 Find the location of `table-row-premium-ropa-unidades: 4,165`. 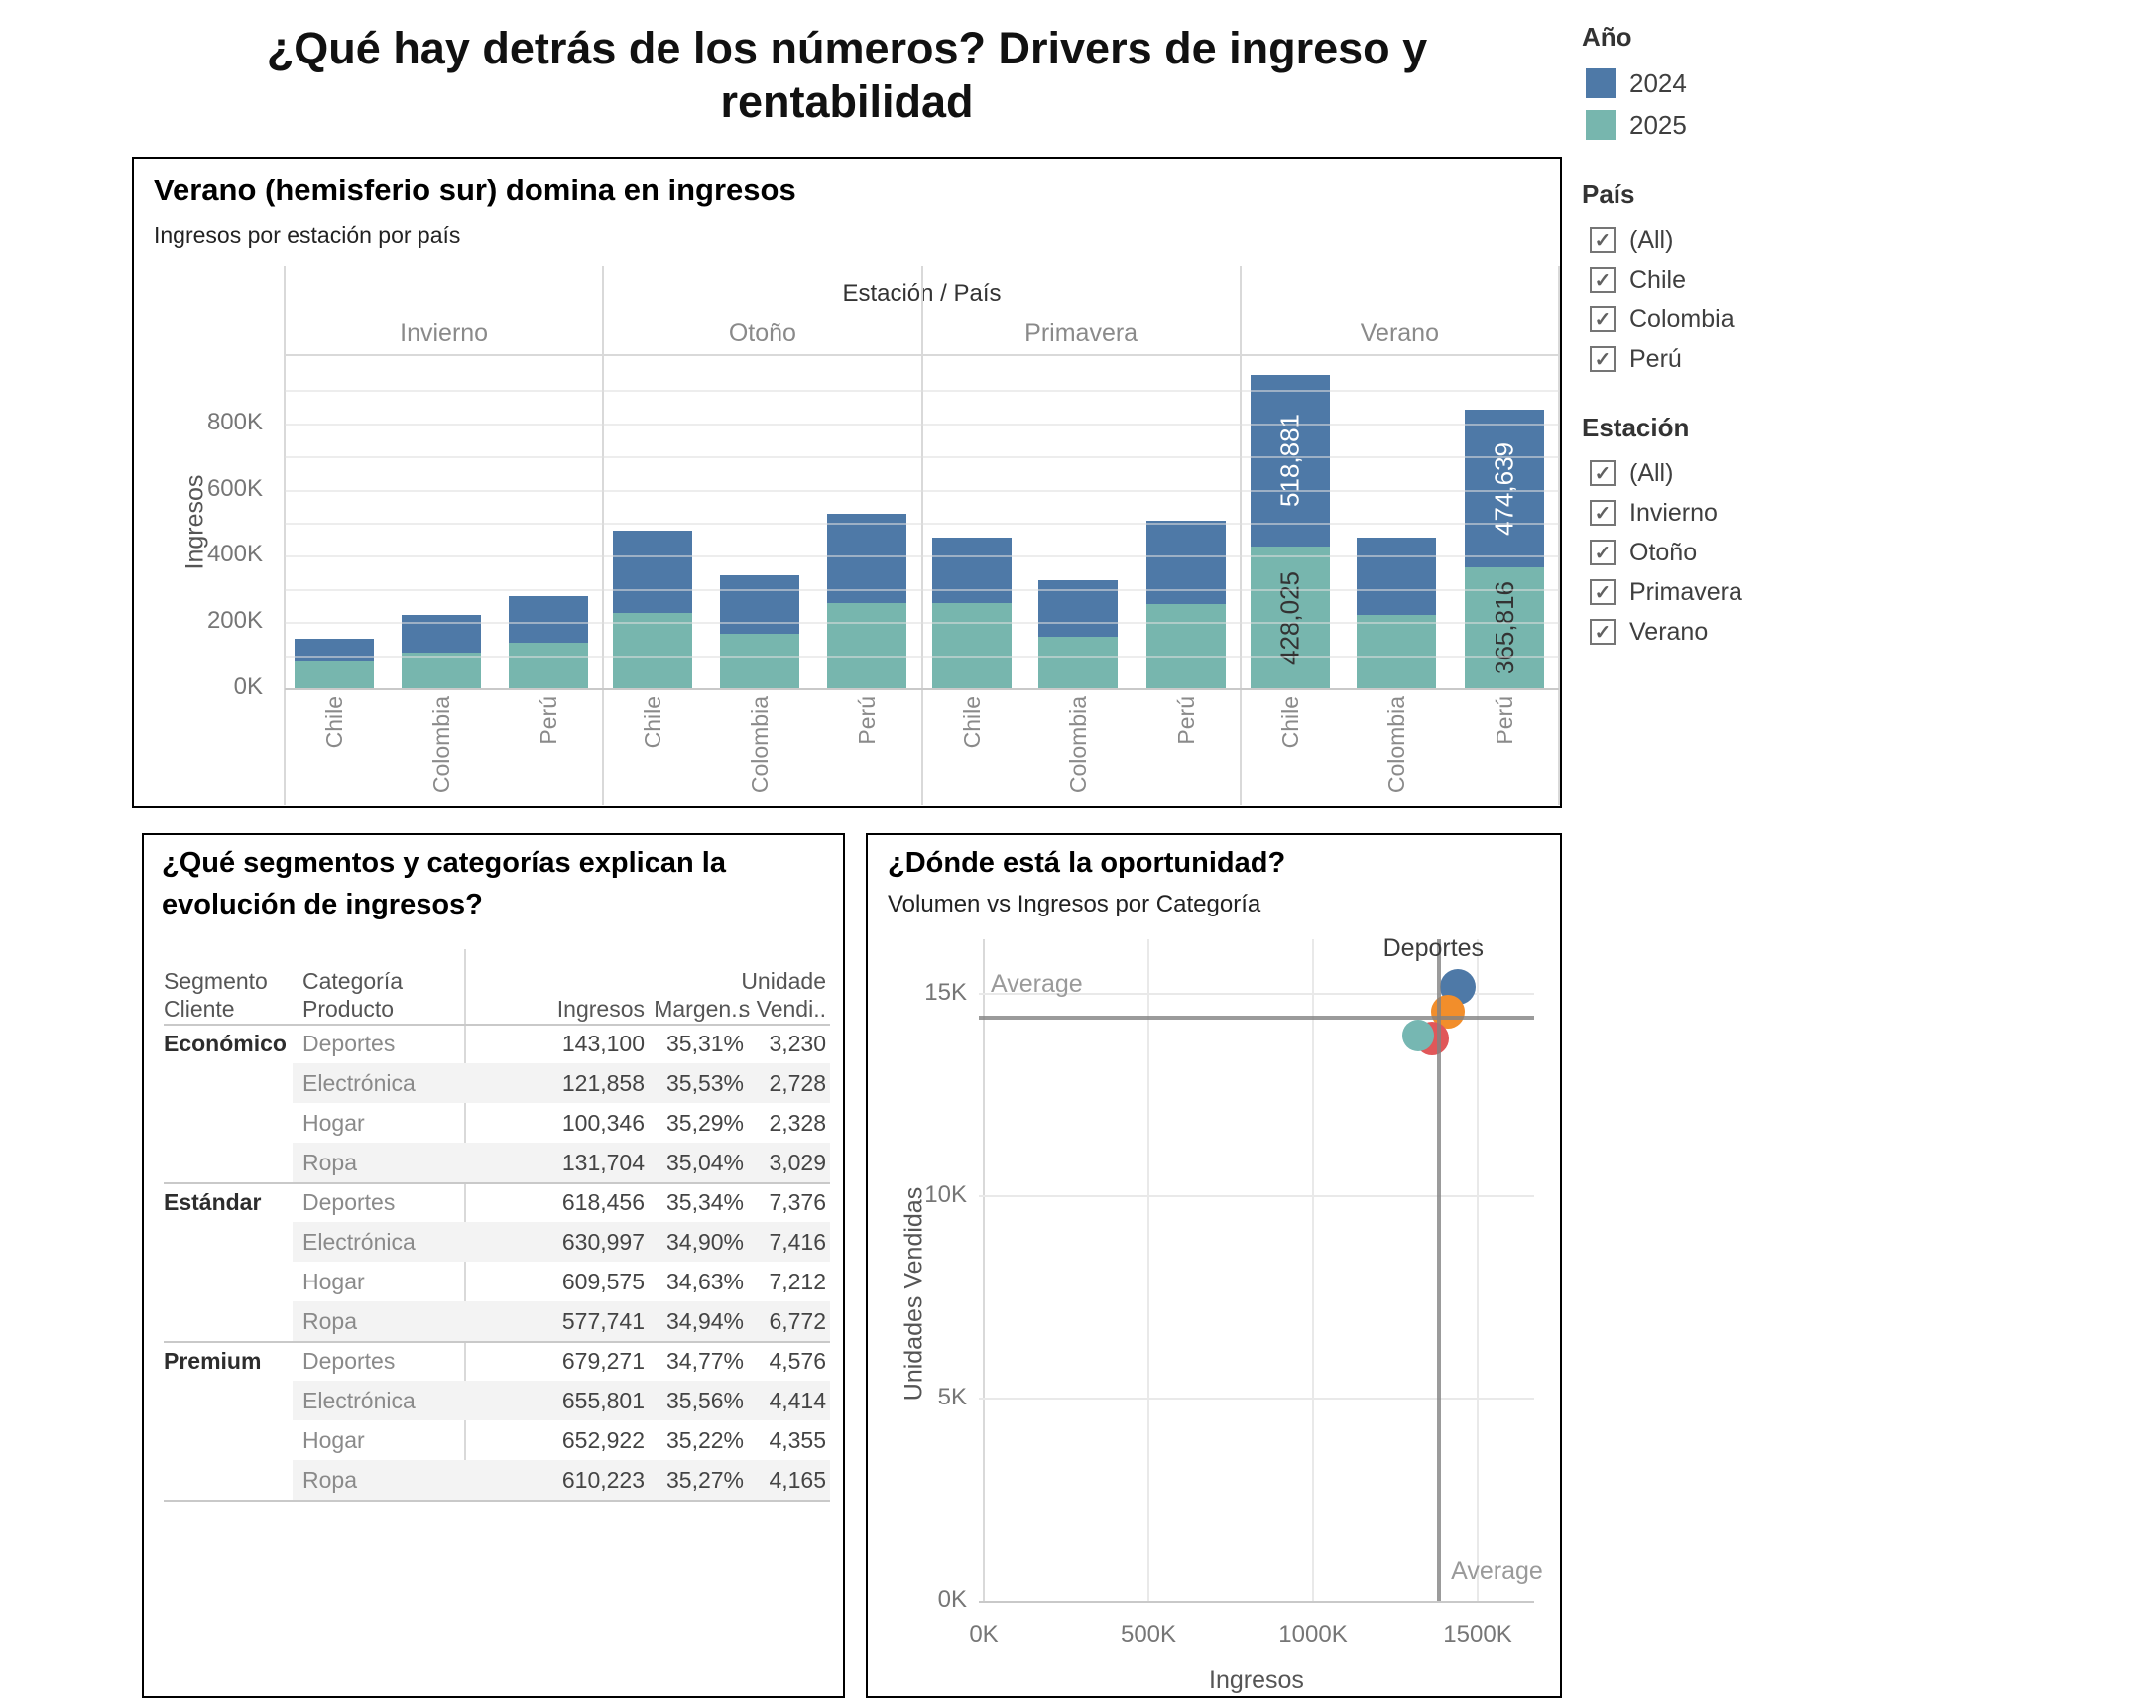

table-row-premium-ropa-unidades: 4,165 is located at coordinates (797, 1480).